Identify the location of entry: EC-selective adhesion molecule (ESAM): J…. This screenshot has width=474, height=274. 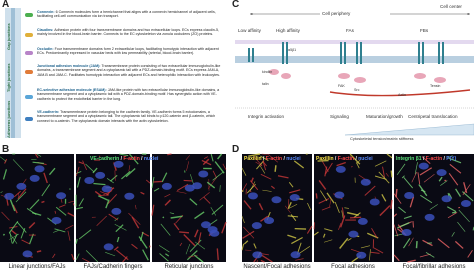
(130, 94).